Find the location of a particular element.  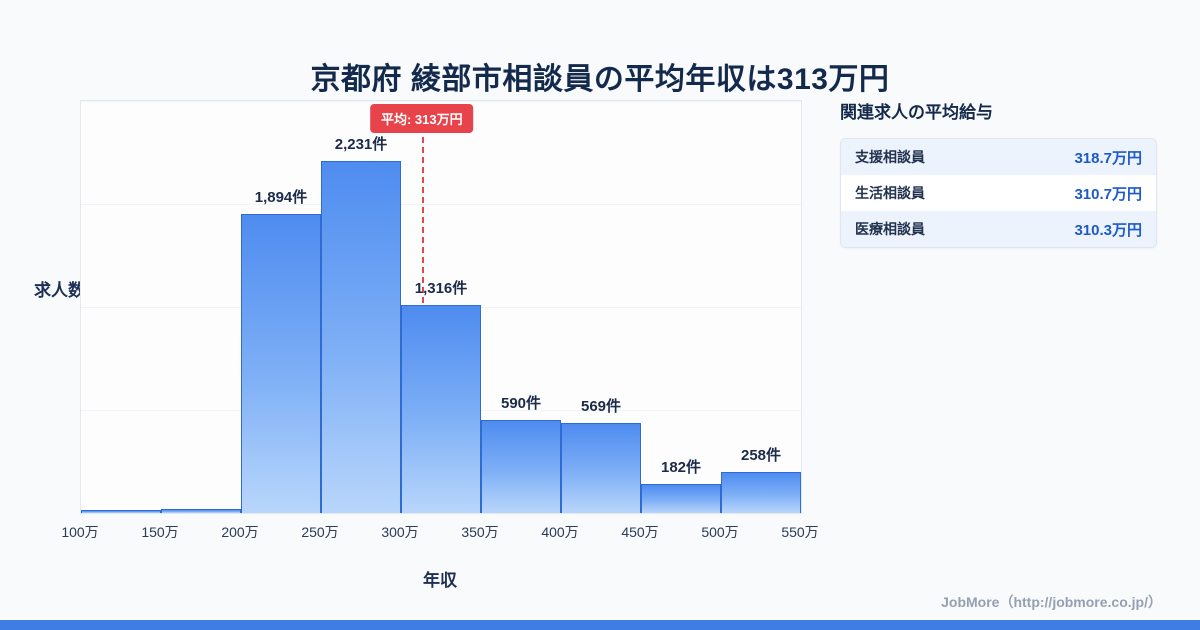

footer-accent-bar is located at coordinates (600, 625).